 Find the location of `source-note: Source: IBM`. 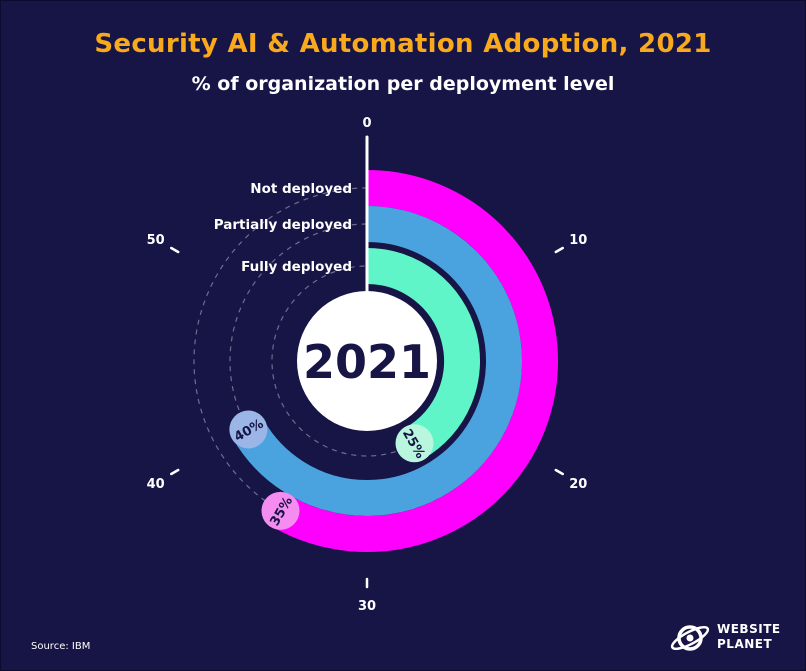

source-note: Source: IBM is located at coordinates (61, 646).